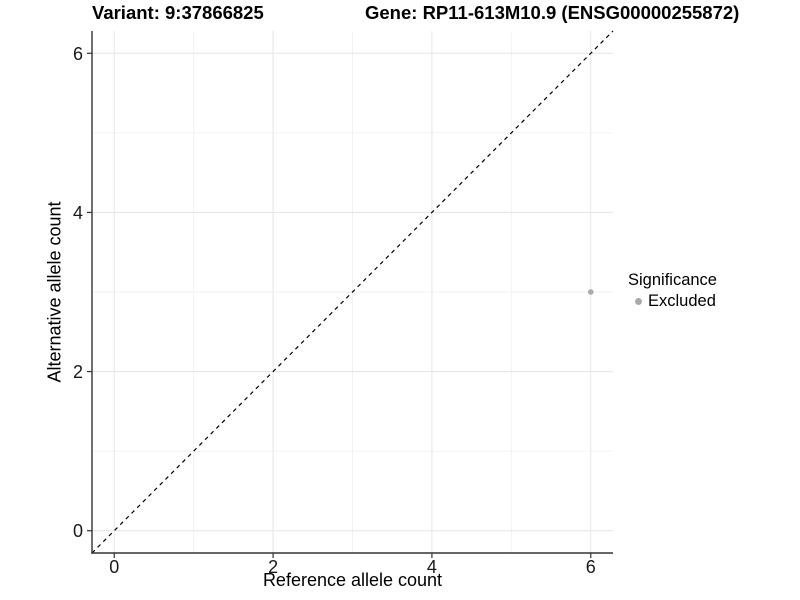 This screenshot has width=800, height=600. I want to click on gene-title: Gene: RP11-613M10.9 (ENSG00000255872), so click(552, 12).